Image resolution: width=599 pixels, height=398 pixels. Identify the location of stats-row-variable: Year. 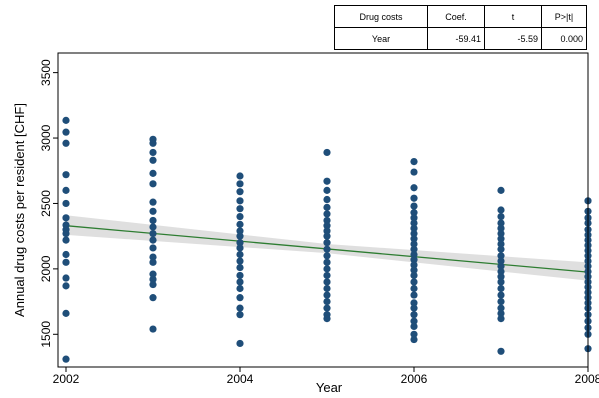
(381, 38).